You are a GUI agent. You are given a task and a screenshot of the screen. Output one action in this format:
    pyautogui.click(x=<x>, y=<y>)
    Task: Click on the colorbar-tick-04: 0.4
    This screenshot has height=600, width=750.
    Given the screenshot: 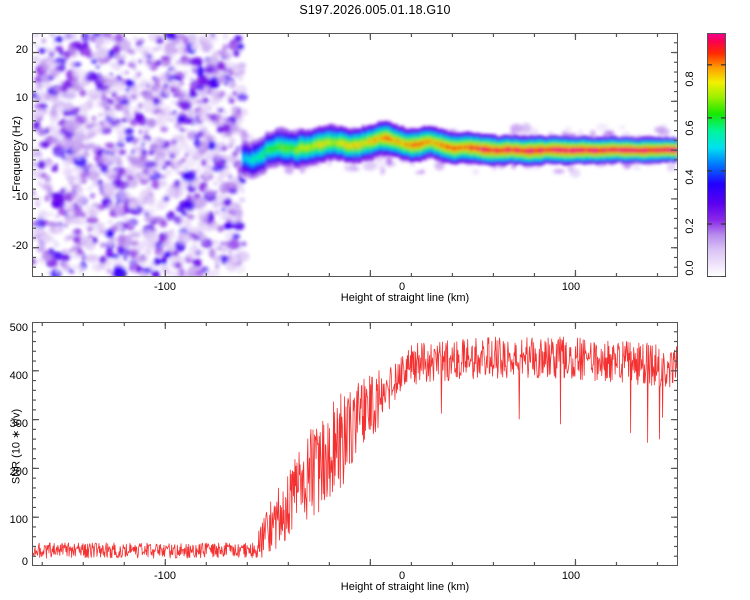 What is the action you would take?
    pyautogui.click(x=690, y=177)
    